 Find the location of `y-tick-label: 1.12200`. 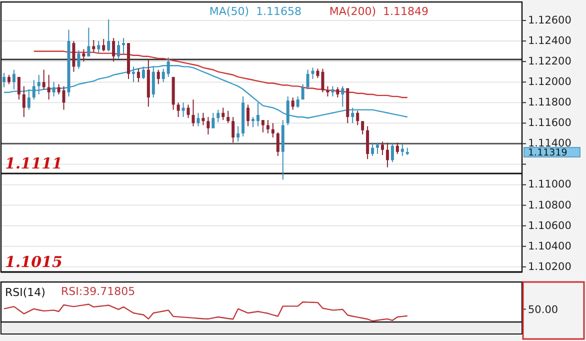

y-tick-label: 1.12200 is located at coordinates (550, 62).